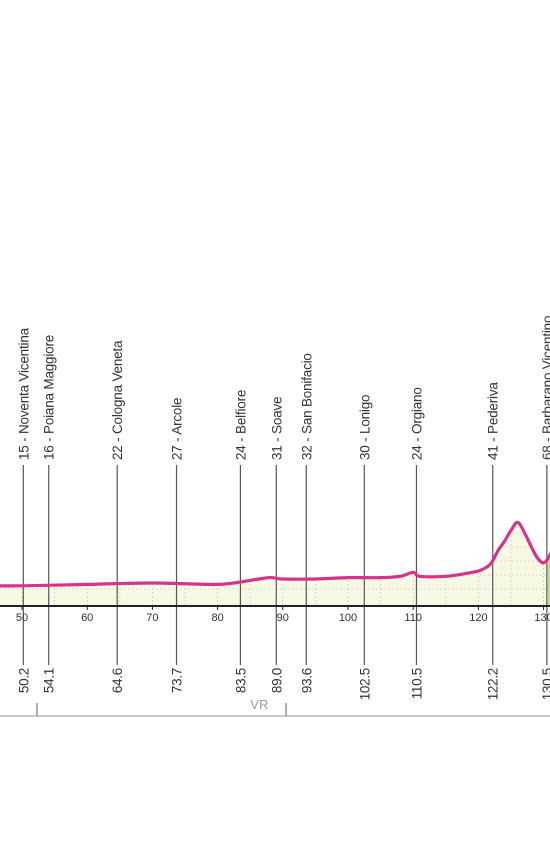  What do you see at coordinates (23, 393) in the screenshot?
I see `waypoint-label: 15 - Noventa Vicentina` at bounding box center [23, 393].